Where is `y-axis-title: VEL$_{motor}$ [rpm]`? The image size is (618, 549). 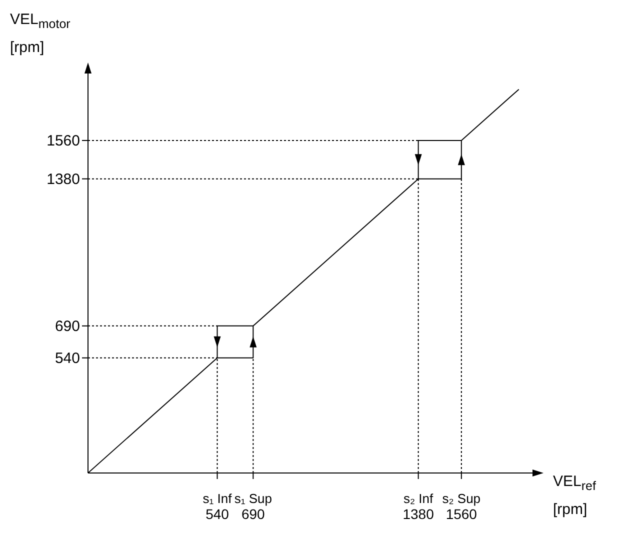 y-axis-title: VEL$_{motor}$ [rpm] is located at coordinates (40, 34).